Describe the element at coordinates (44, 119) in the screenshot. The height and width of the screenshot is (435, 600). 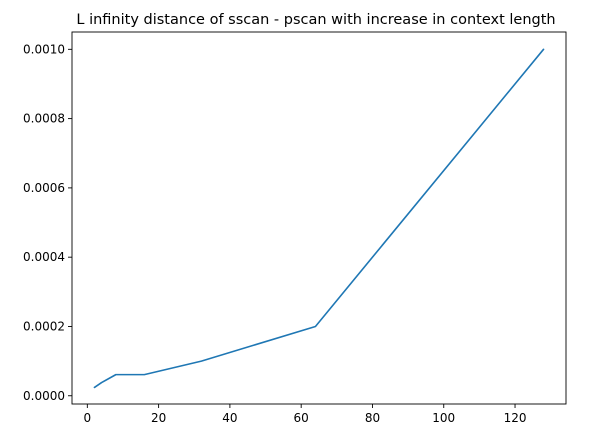
I see `y-tick-label: 0.0008` at that location.